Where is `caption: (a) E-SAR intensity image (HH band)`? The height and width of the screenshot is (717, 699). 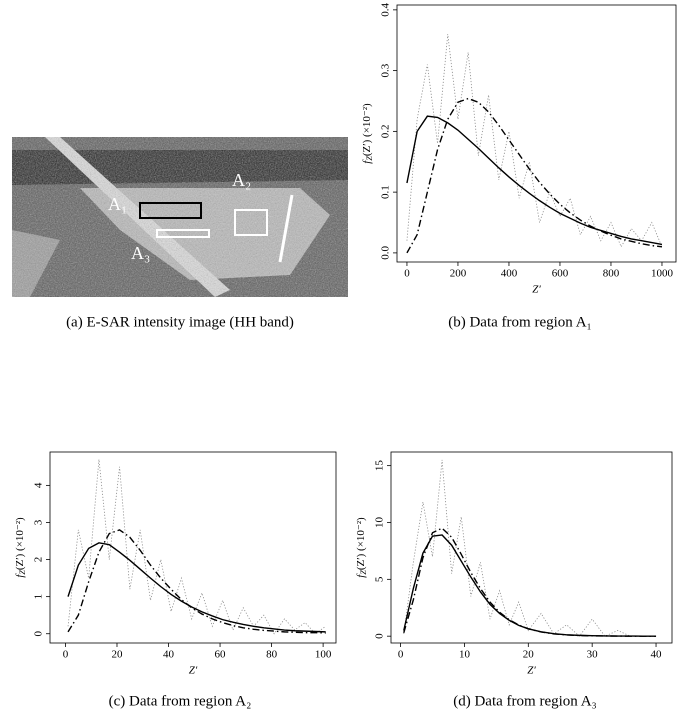 caption: (a) E-SAR intensity image (HH band) is located at coordinates (180, 322).